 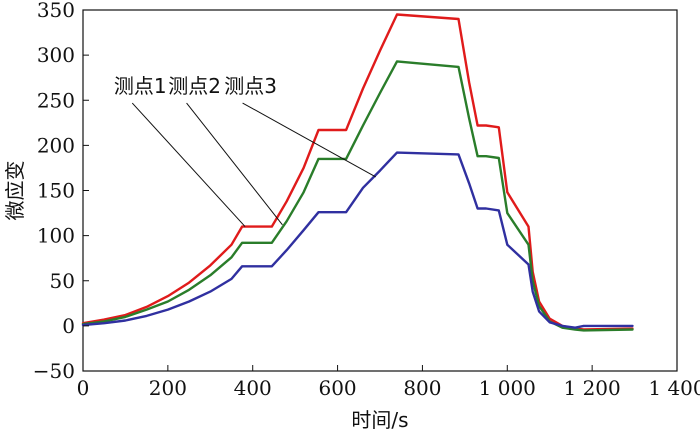 What do you see at coordinates (253, 388) in the screenshot?
I see `x-tick-label: 400` at bounding box center [253, 388].